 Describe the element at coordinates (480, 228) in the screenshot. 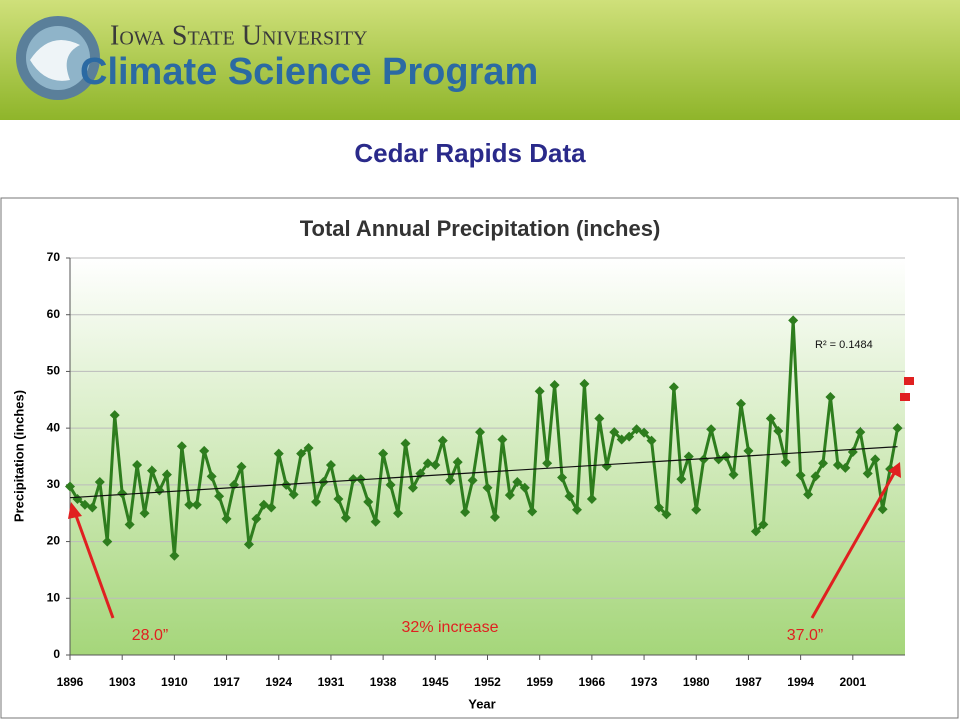

I see `chart-title: Total Annual Precipitation (inches)` at that location.